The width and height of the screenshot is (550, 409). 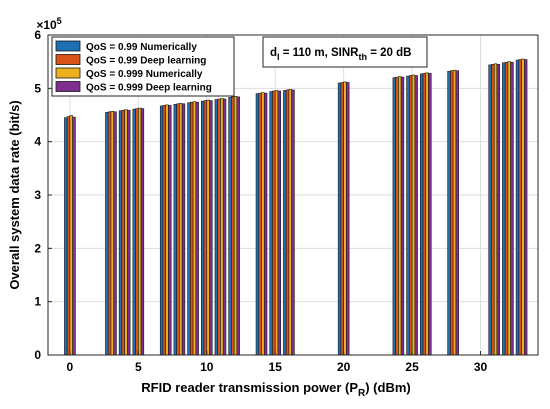 I want to click on legend-label: QoS = 0.999 Deep learning, so click(x=149, y=88).